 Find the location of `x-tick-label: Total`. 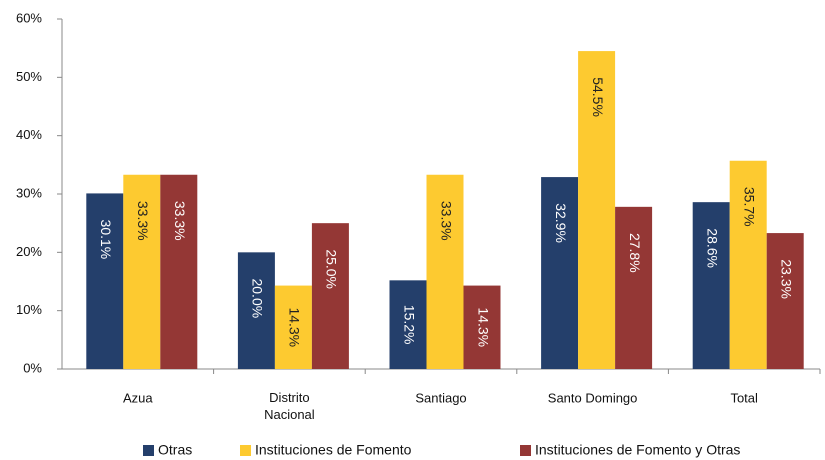

x-tick-label: Total is located at coordinates (744, 397).